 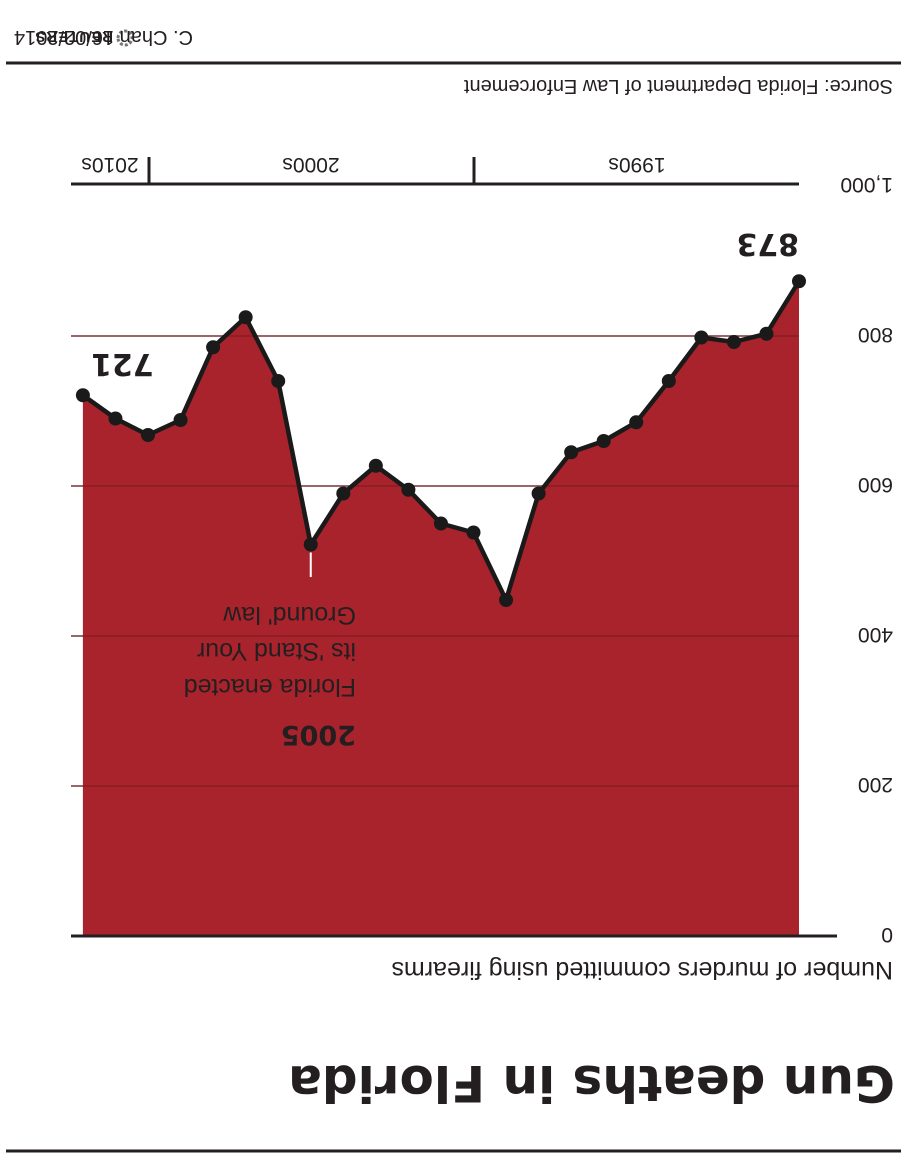 What do you see at coordinates (109, 164) in the screenshot?
I see `decade-label: 2010s` at bounding box center [109, 164].